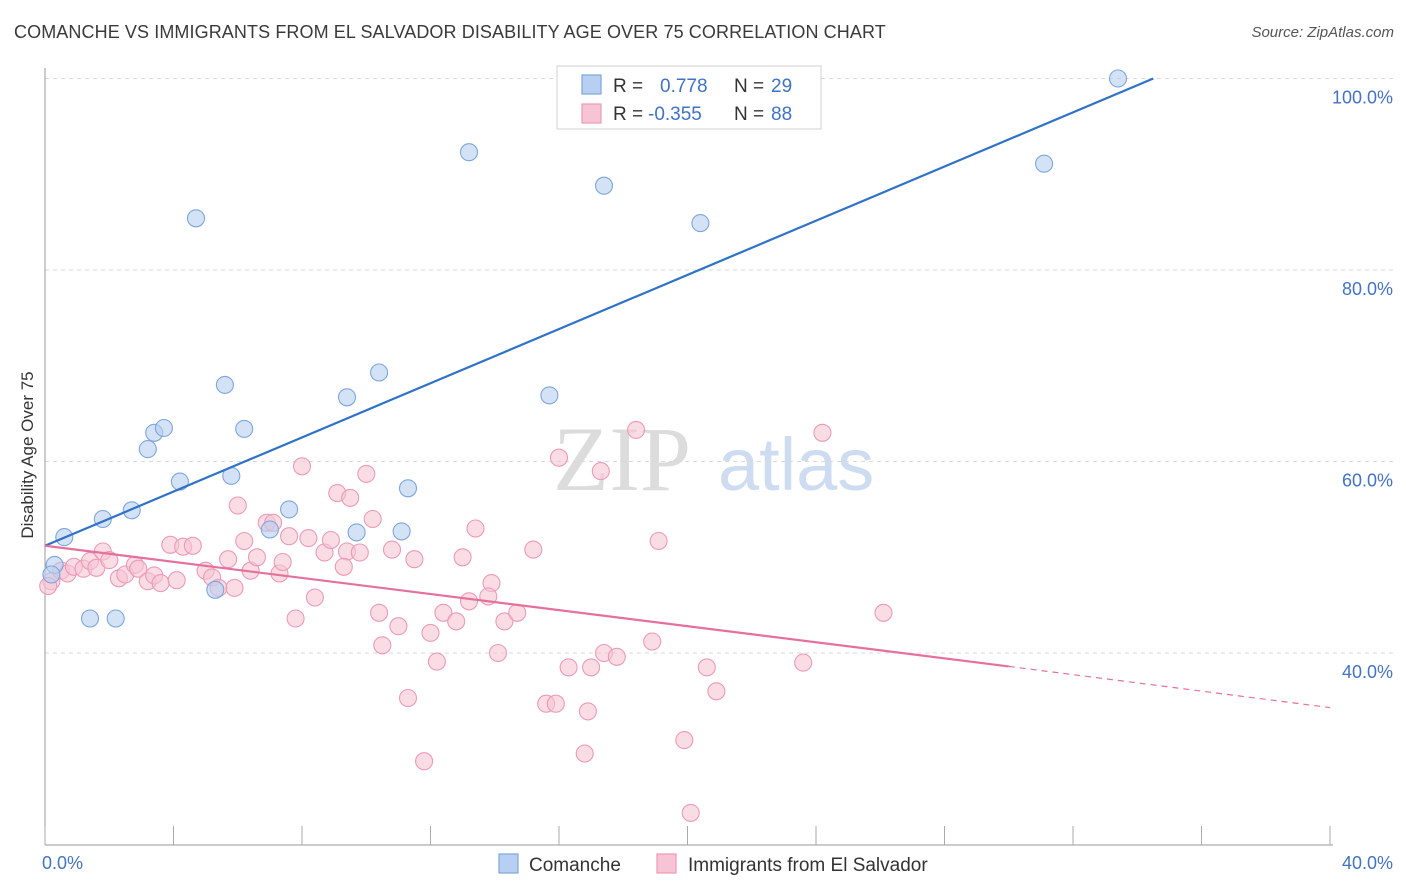  Describe the element at coordinates (749, 114) in the screenshot. I see `legend-n-label-2: N =` at that location.